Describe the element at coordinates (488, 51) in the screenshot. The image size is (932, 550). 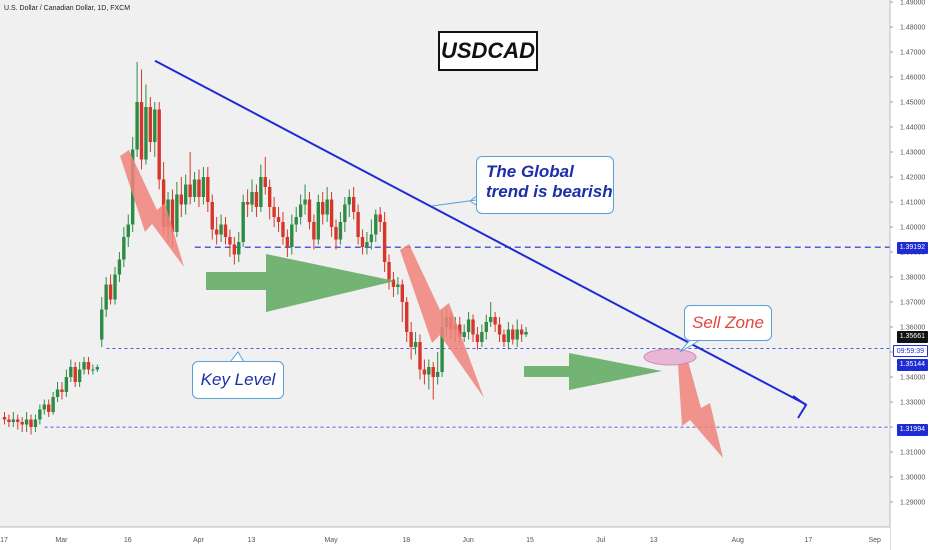
I see `chart-title: USDCAD` at that location.